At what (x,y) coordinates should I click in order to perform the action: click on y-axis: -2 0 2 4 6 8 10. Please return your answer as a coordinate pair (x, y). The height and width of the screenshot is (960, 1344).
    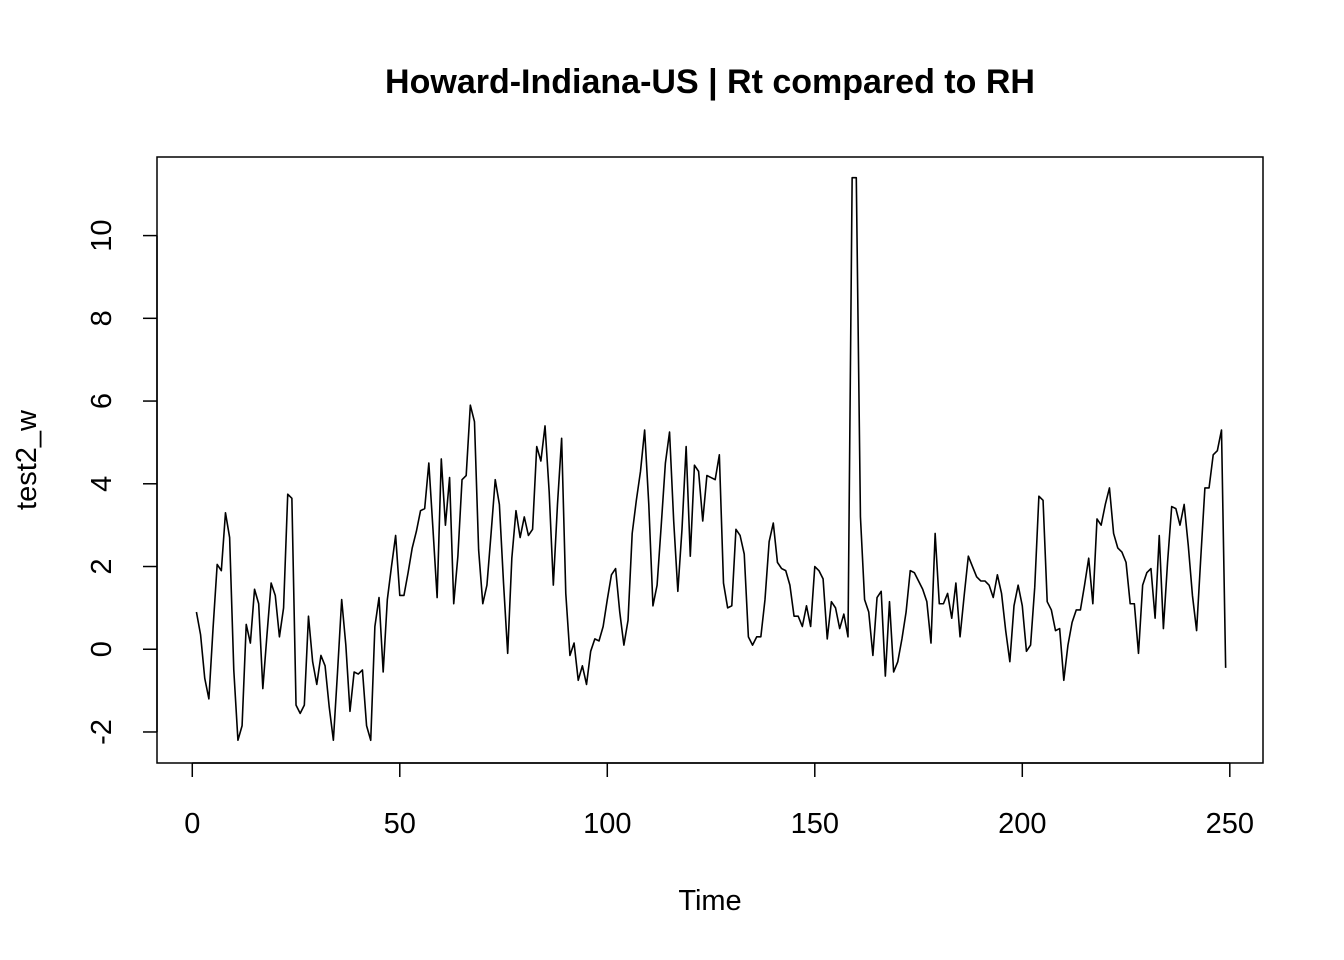
    Looking at the image, I should click on (122, 482).